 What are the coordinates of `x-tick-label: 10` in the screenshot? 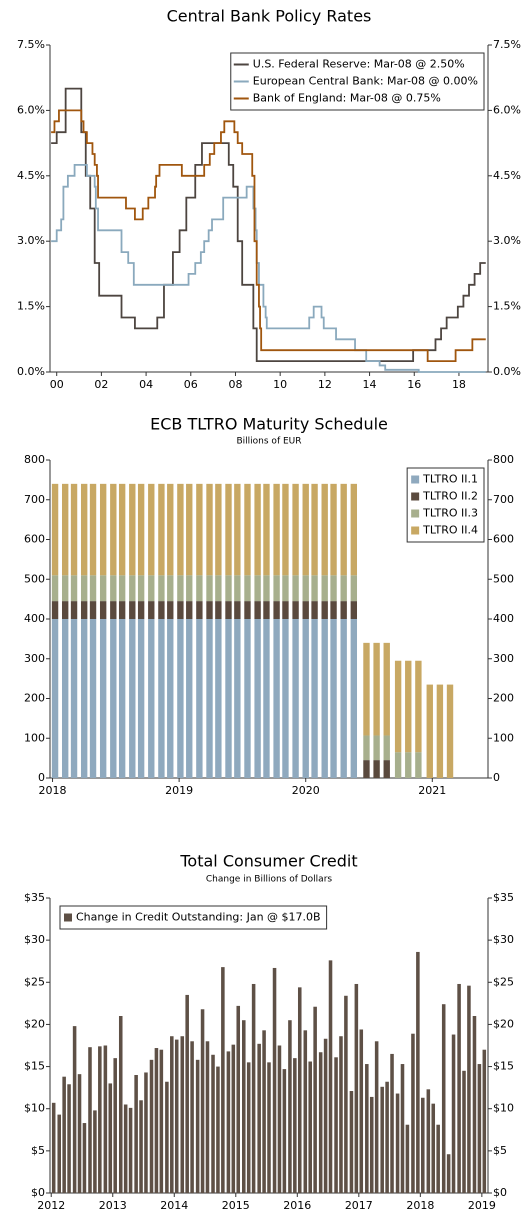 It's located at (280, 384).